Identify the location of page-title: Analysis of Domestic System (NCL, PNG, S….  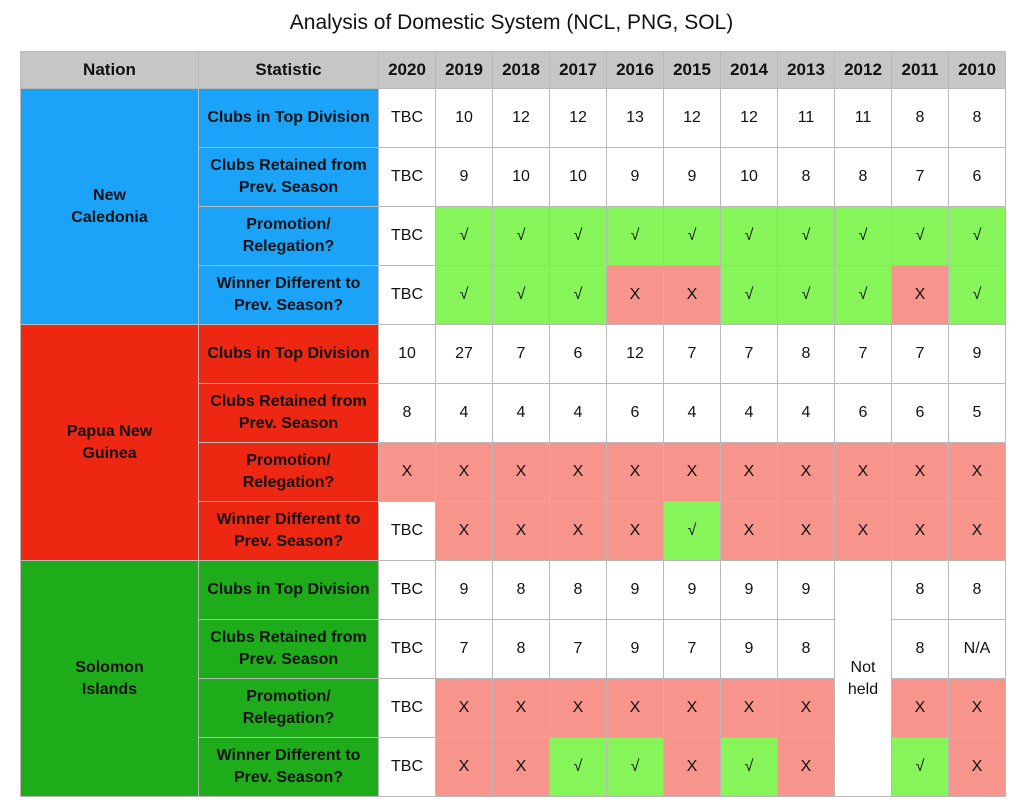
(511, 22).